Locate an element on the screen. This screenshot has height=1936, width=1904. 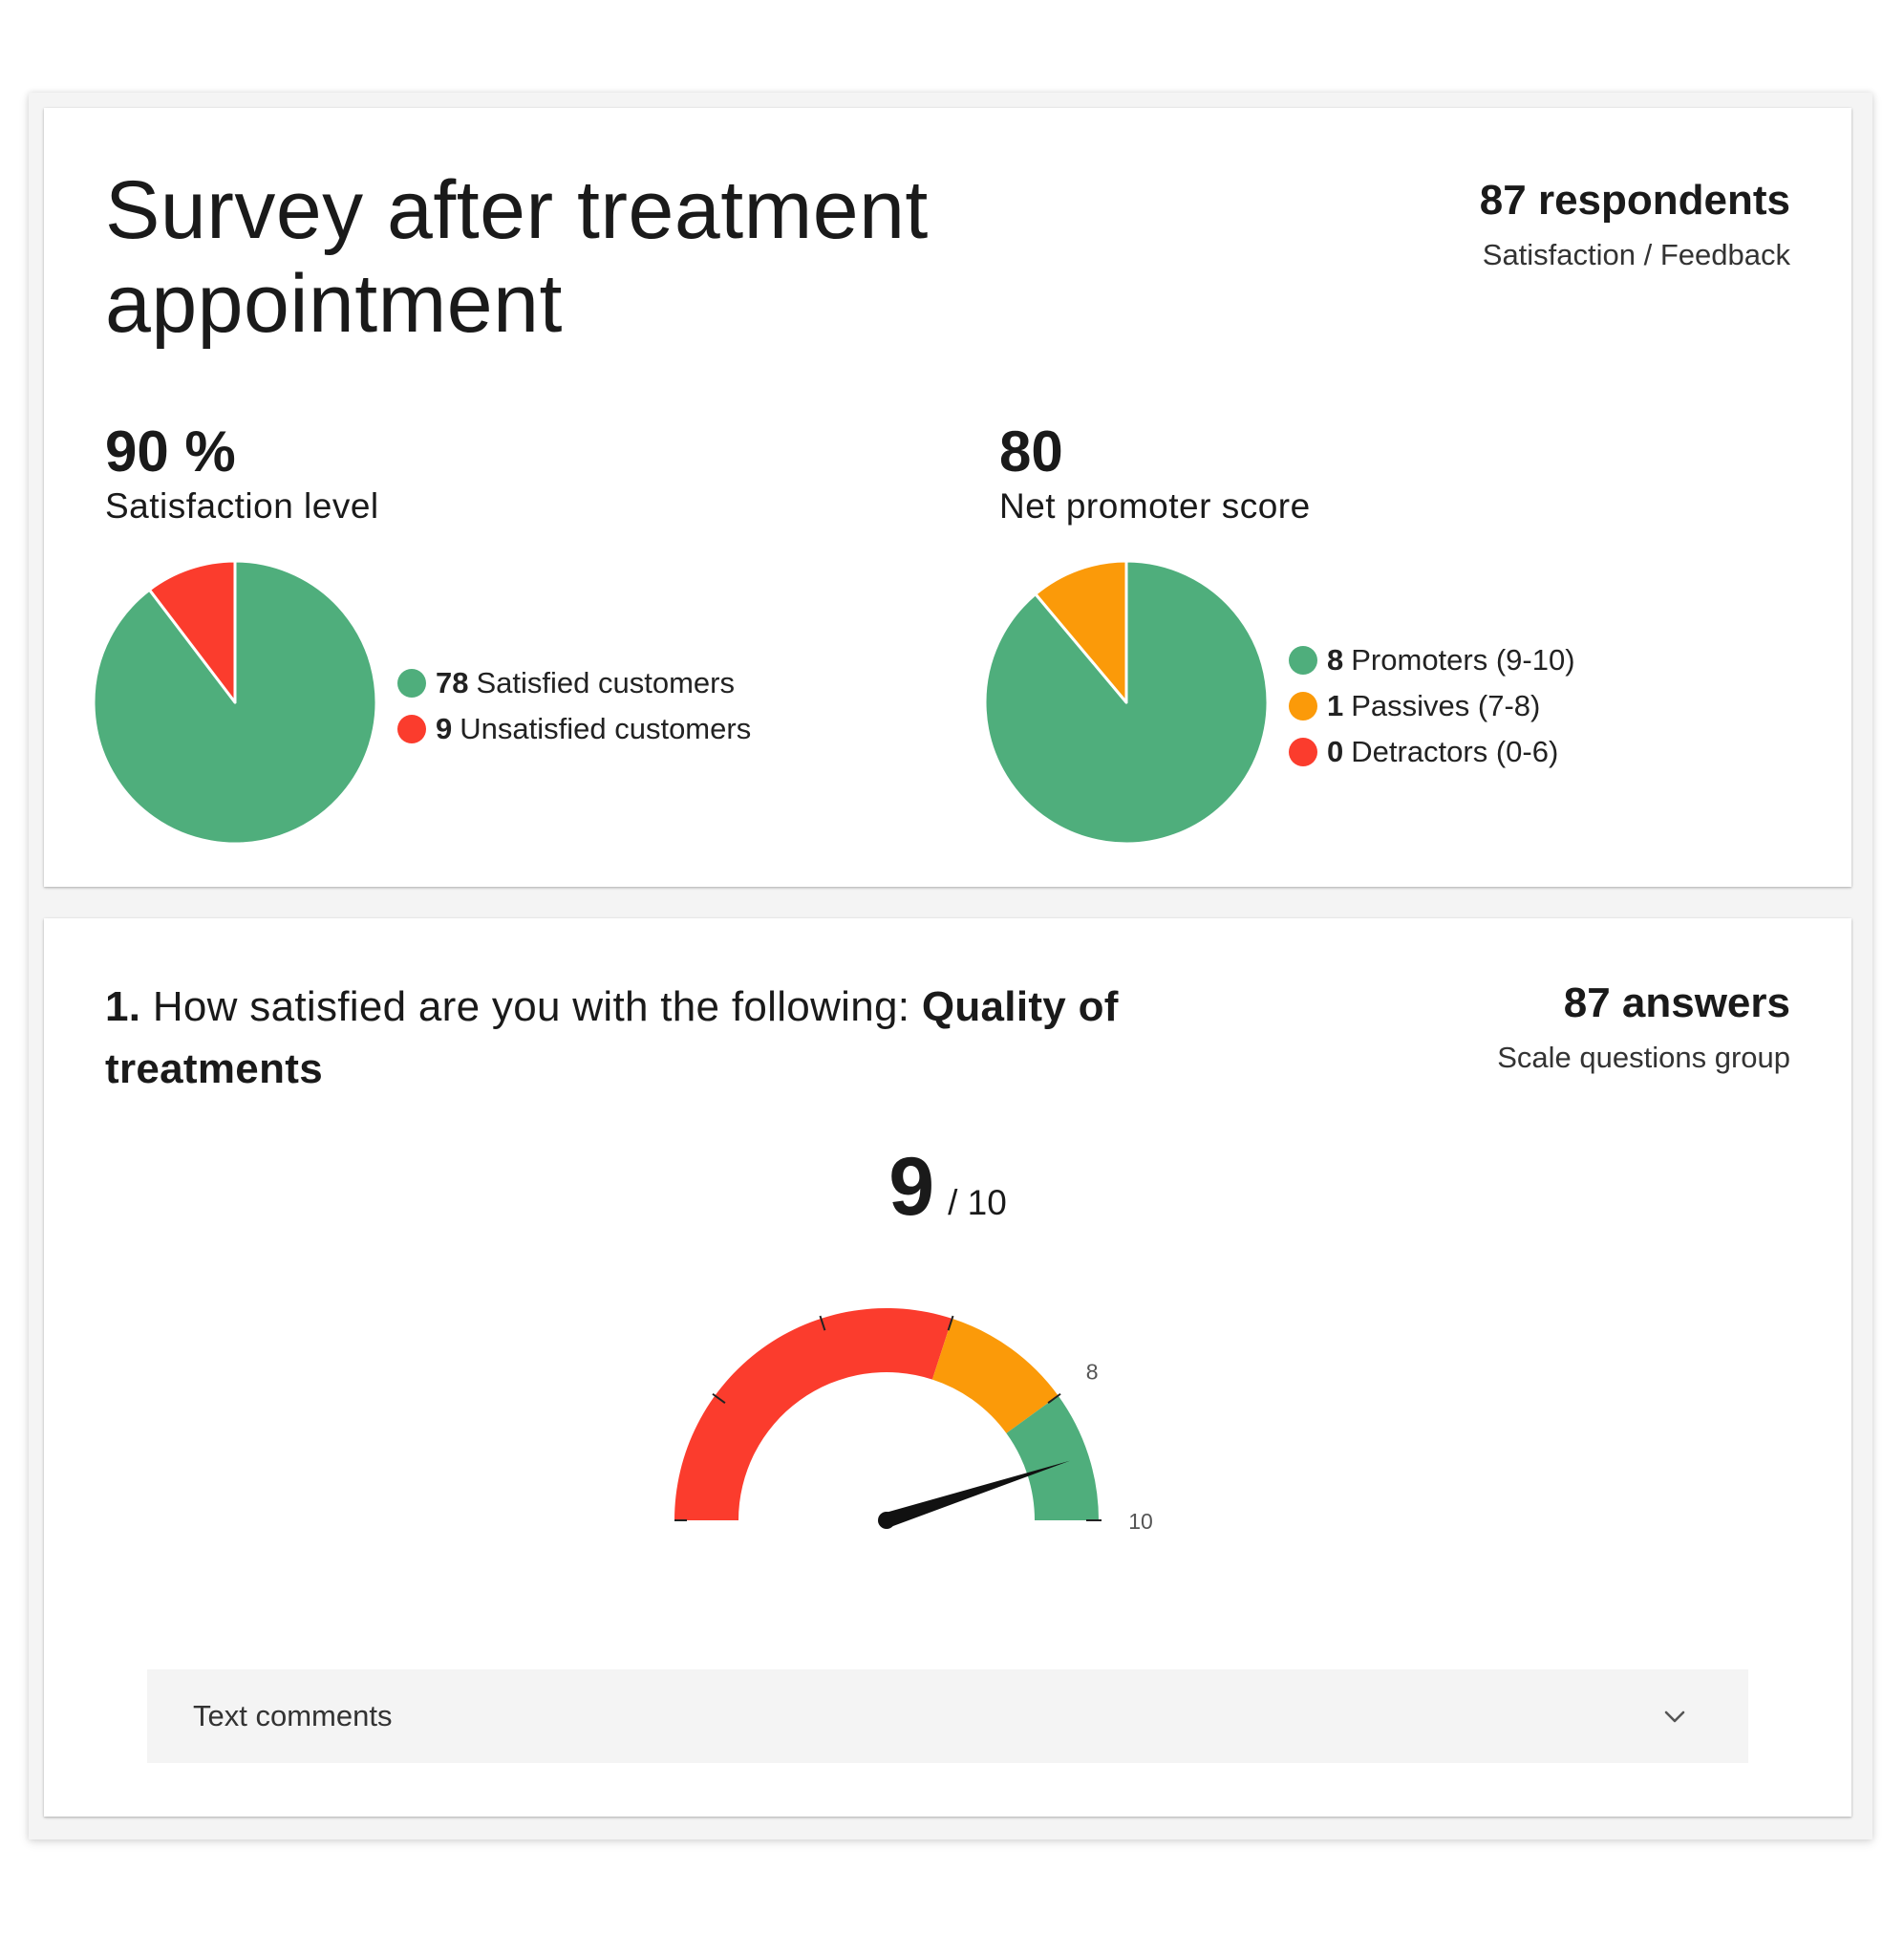
nps-pie-chart is located at coordinates (1127, 702).